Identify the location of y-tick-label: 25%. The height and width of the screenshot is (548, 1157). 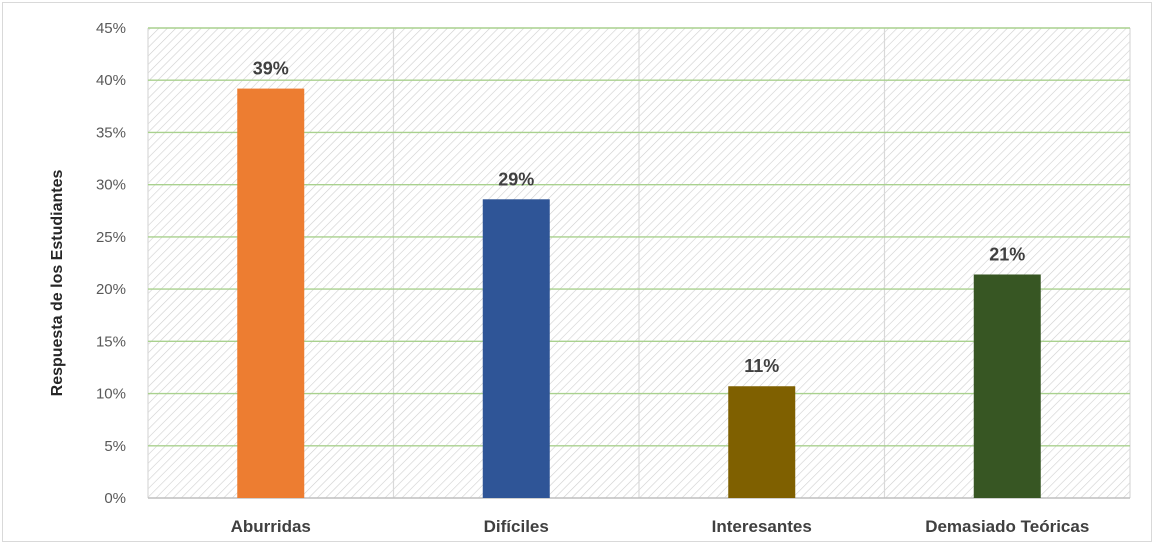
(111, 237).